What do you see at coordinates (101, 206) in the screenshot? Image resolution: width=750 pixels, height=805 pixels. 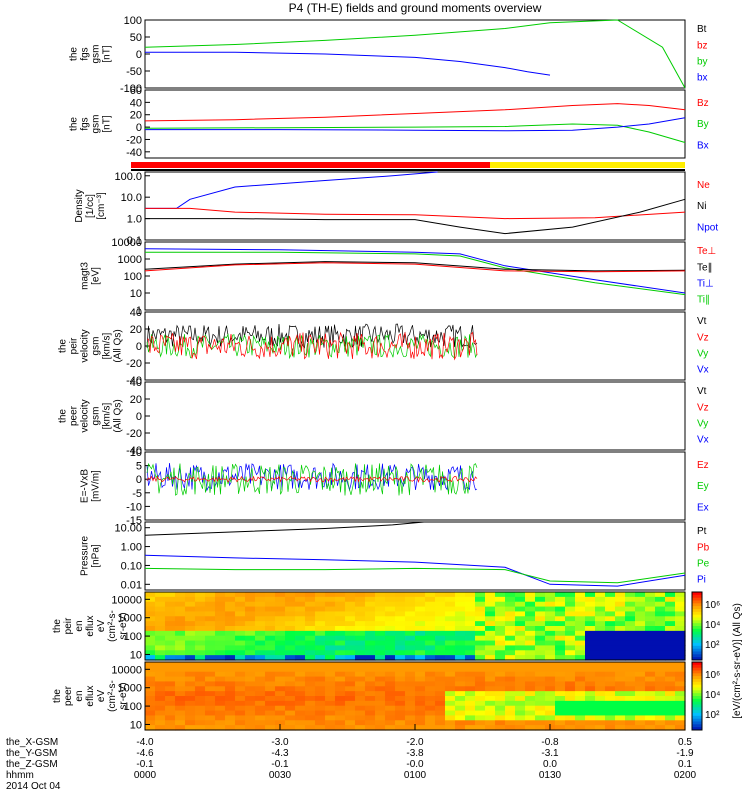 I see `ylabel-line: [cm⁻³]` at bounding box center [101, 206].